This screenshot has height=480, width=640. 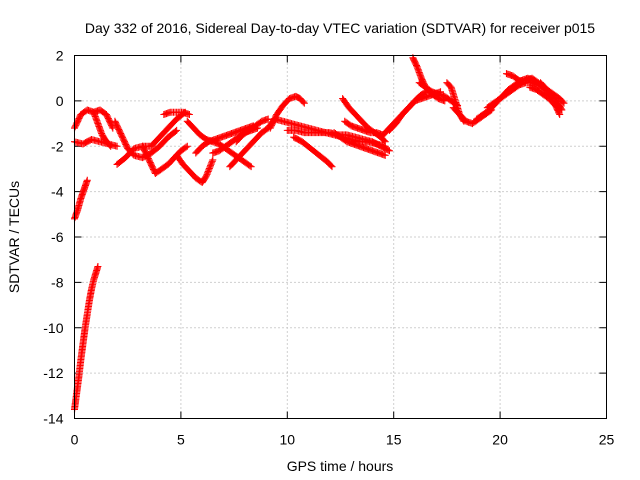 I want to click on series-arc-o, so click(x=252, y=130).